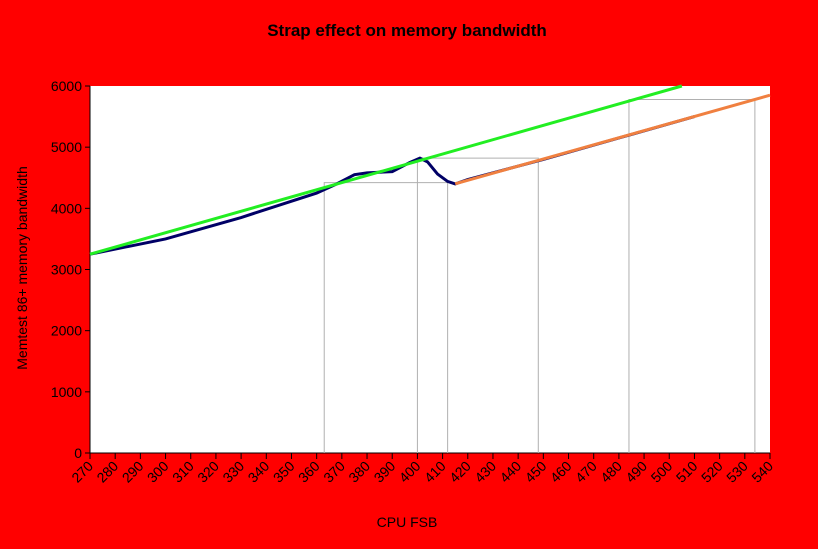 The width and height of the screenshot is (818, 549). What do you see at coordinates (435, 472) in the screenshot?
I see `x-tick-label: 410` at bounding box center [435, 472].